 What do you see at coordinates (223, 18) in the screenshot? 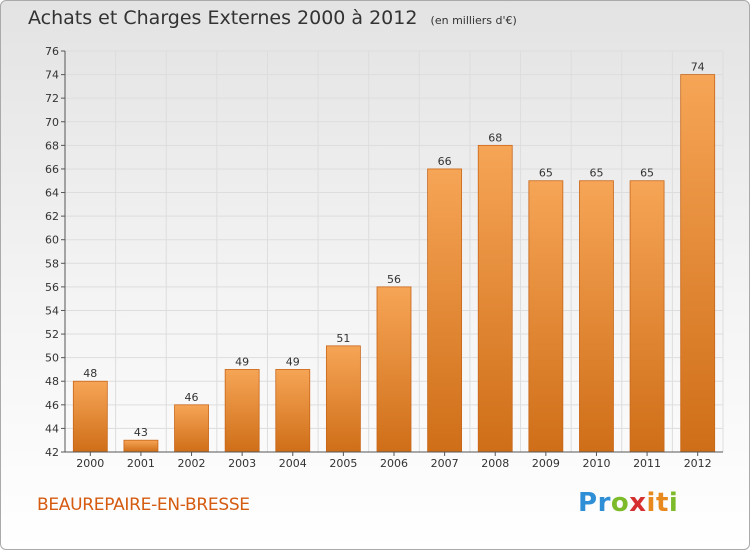
I see `chart-title: Achats et Charges Externes 2000 à 2012` at bounding box center [223, 18].